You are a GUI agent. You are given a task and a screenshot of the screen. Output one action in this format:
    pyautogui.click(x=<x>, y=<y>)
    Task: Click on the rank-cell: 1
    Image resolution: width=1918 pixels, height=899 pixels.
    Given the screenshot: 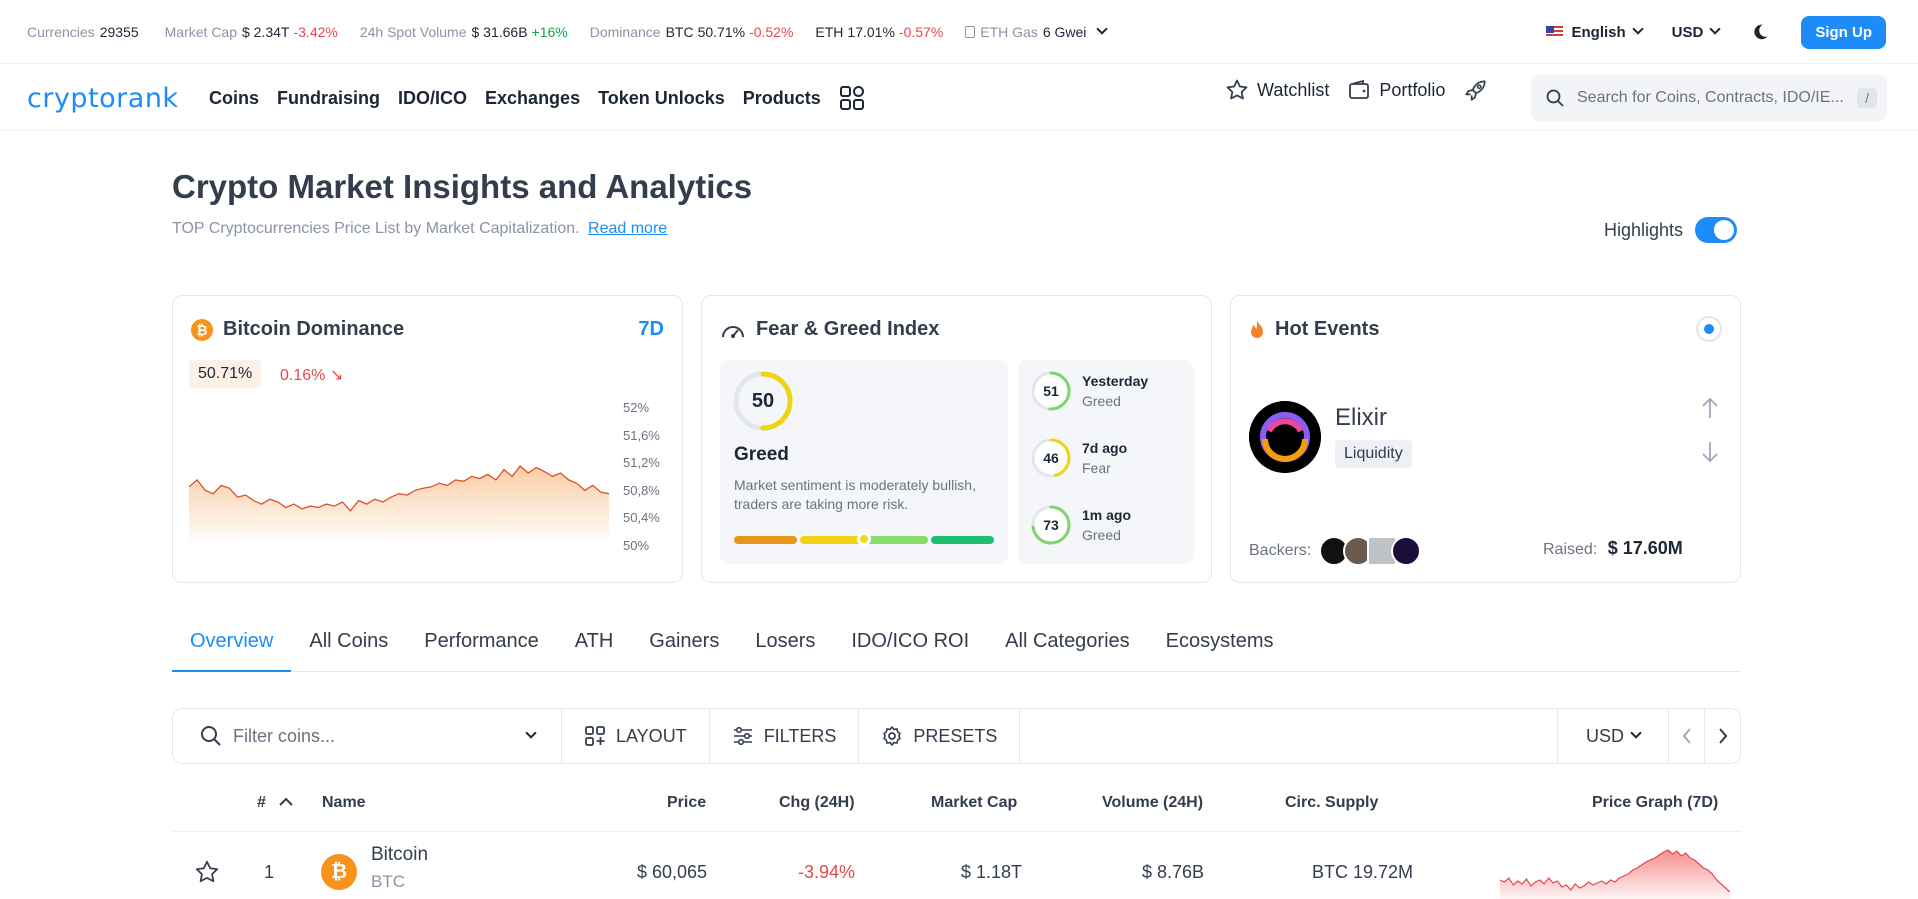 What is the action you would take?
    pyautogui.click(x=269, y=872)
    